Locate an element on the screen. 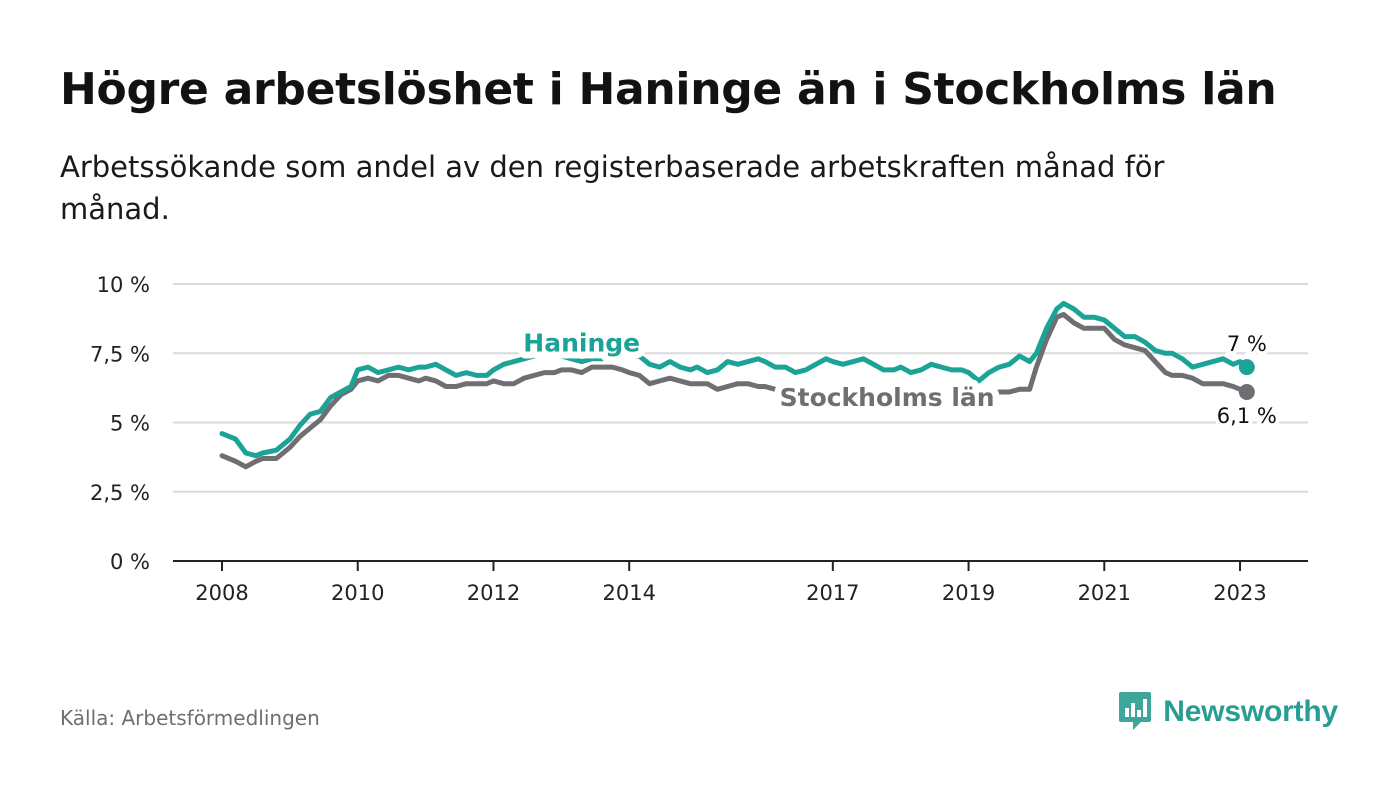 This screenshot has height=794, width=1400. y-tick-label: 2,5 % is located at coordinates (120, 493).